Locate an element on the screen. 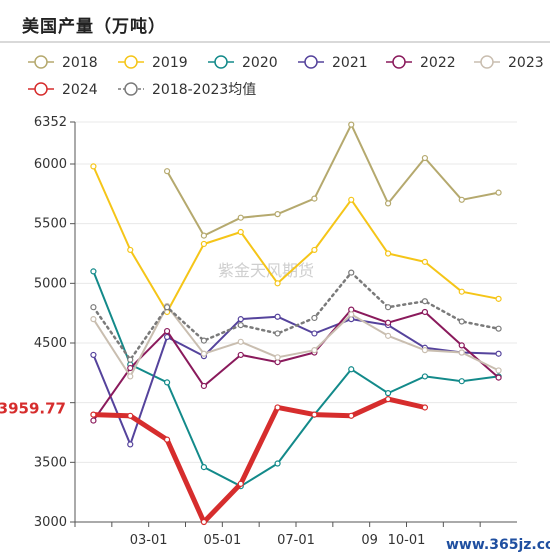 The height and width of the screenshot is (555, 550). legend-item: 2021 is located at coordinates (333, 63).